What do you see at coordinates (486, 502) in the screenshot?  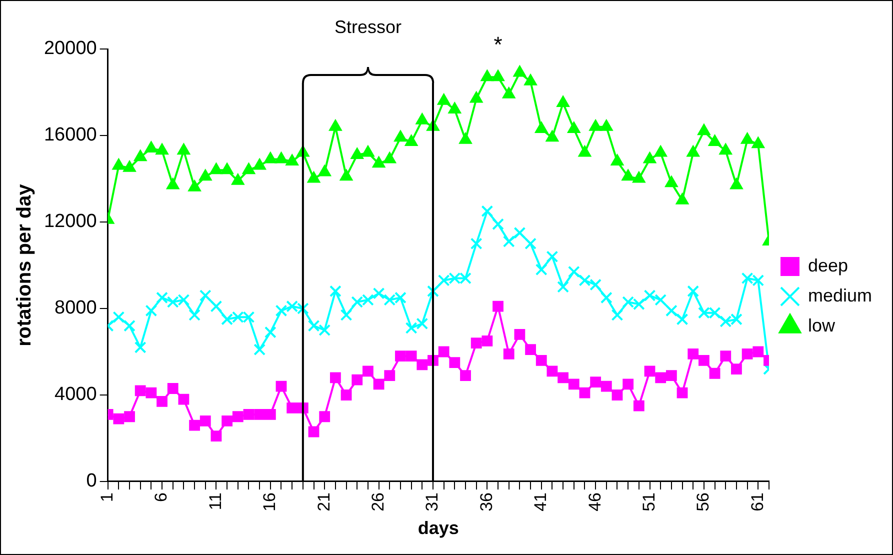 I see `x-tick-label: 36` at bounding box center [486, 502].